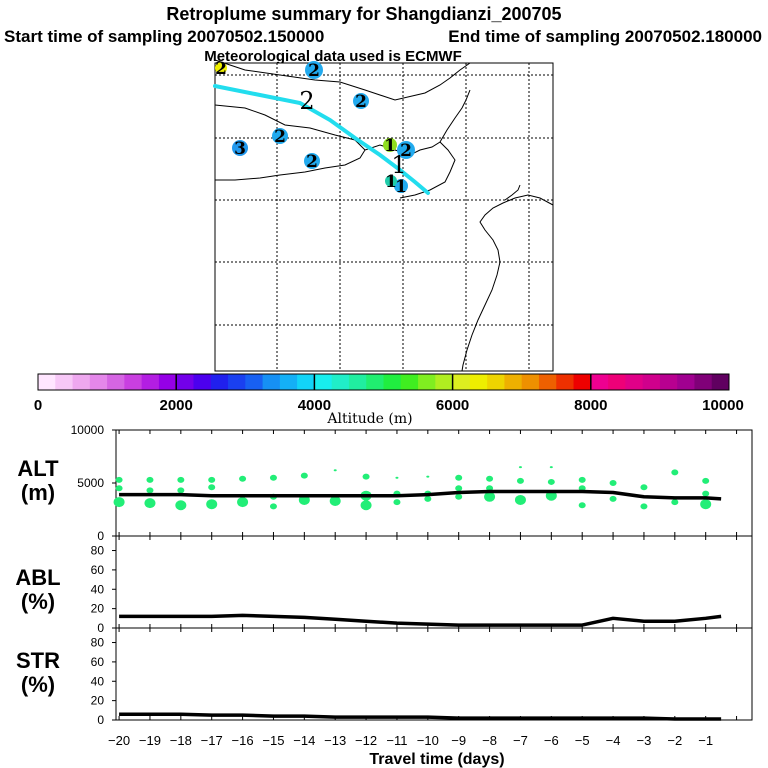 The width and height of the screenshot is (768, 768). I want to click on x-tick-label: −13, so click(335, 740).